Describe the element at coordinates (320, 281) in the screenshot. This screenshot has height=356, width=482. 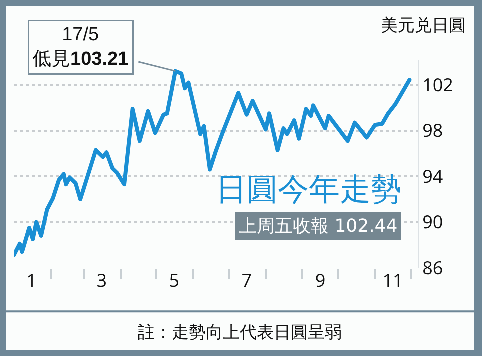
I see `x-tick-label: 9` at that location.